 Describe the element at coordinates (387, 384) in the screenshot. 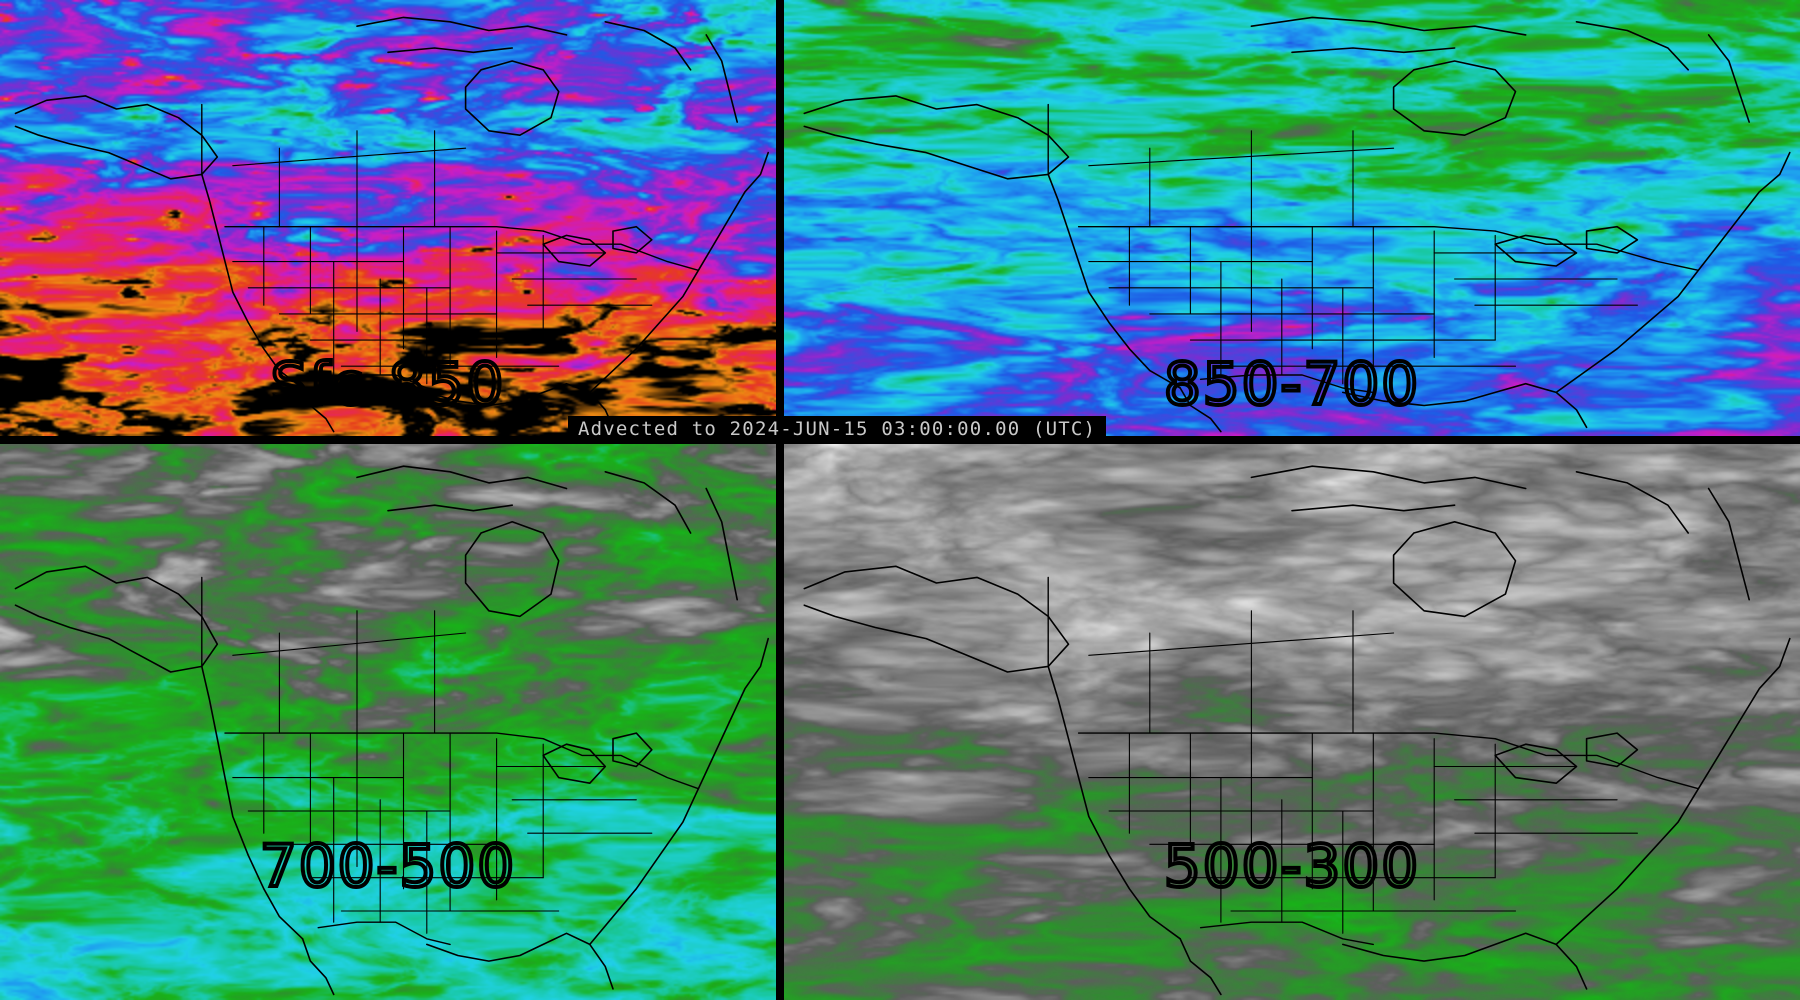

I see `panel-label-sfc-850: Sfc-850` at that location.